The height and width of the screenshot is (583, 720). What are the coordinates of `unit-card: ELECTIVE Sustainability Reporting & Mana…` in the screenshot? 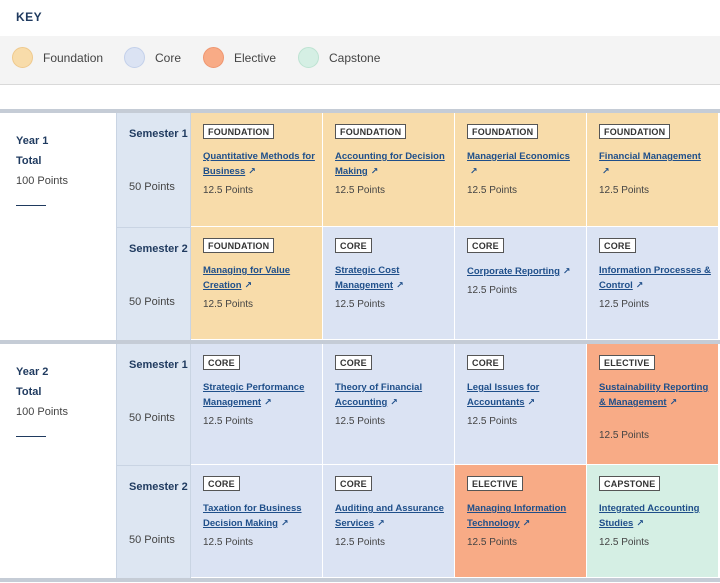 It's located at (653, 404).